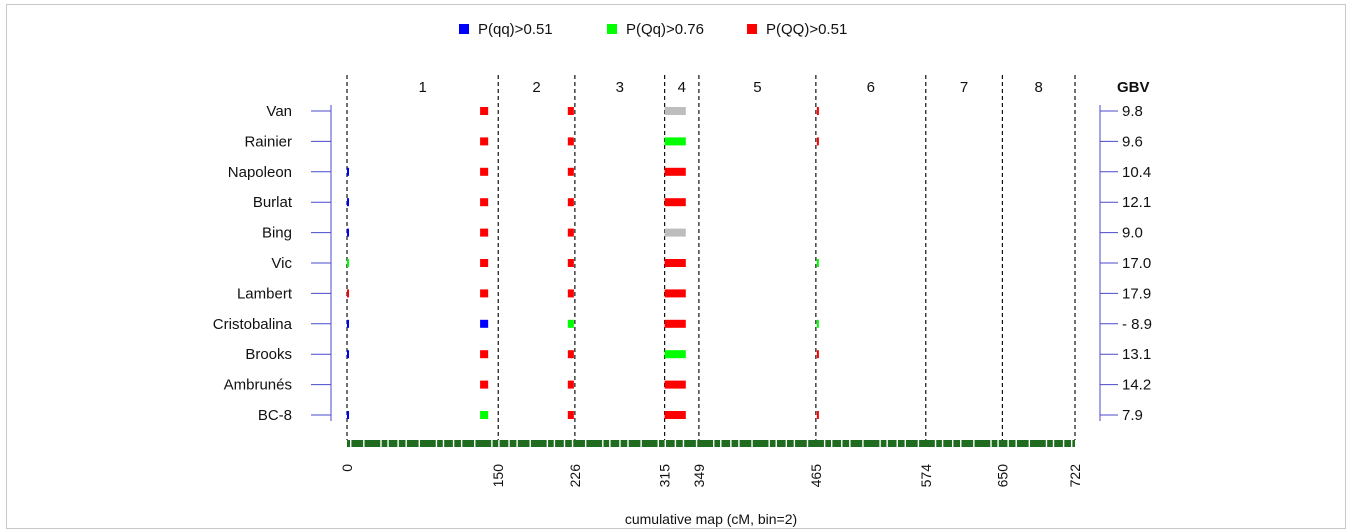  Describe the element at coordinates (536, 87) in the screenshot. I see `chromosome-label-2: 2` at that location.